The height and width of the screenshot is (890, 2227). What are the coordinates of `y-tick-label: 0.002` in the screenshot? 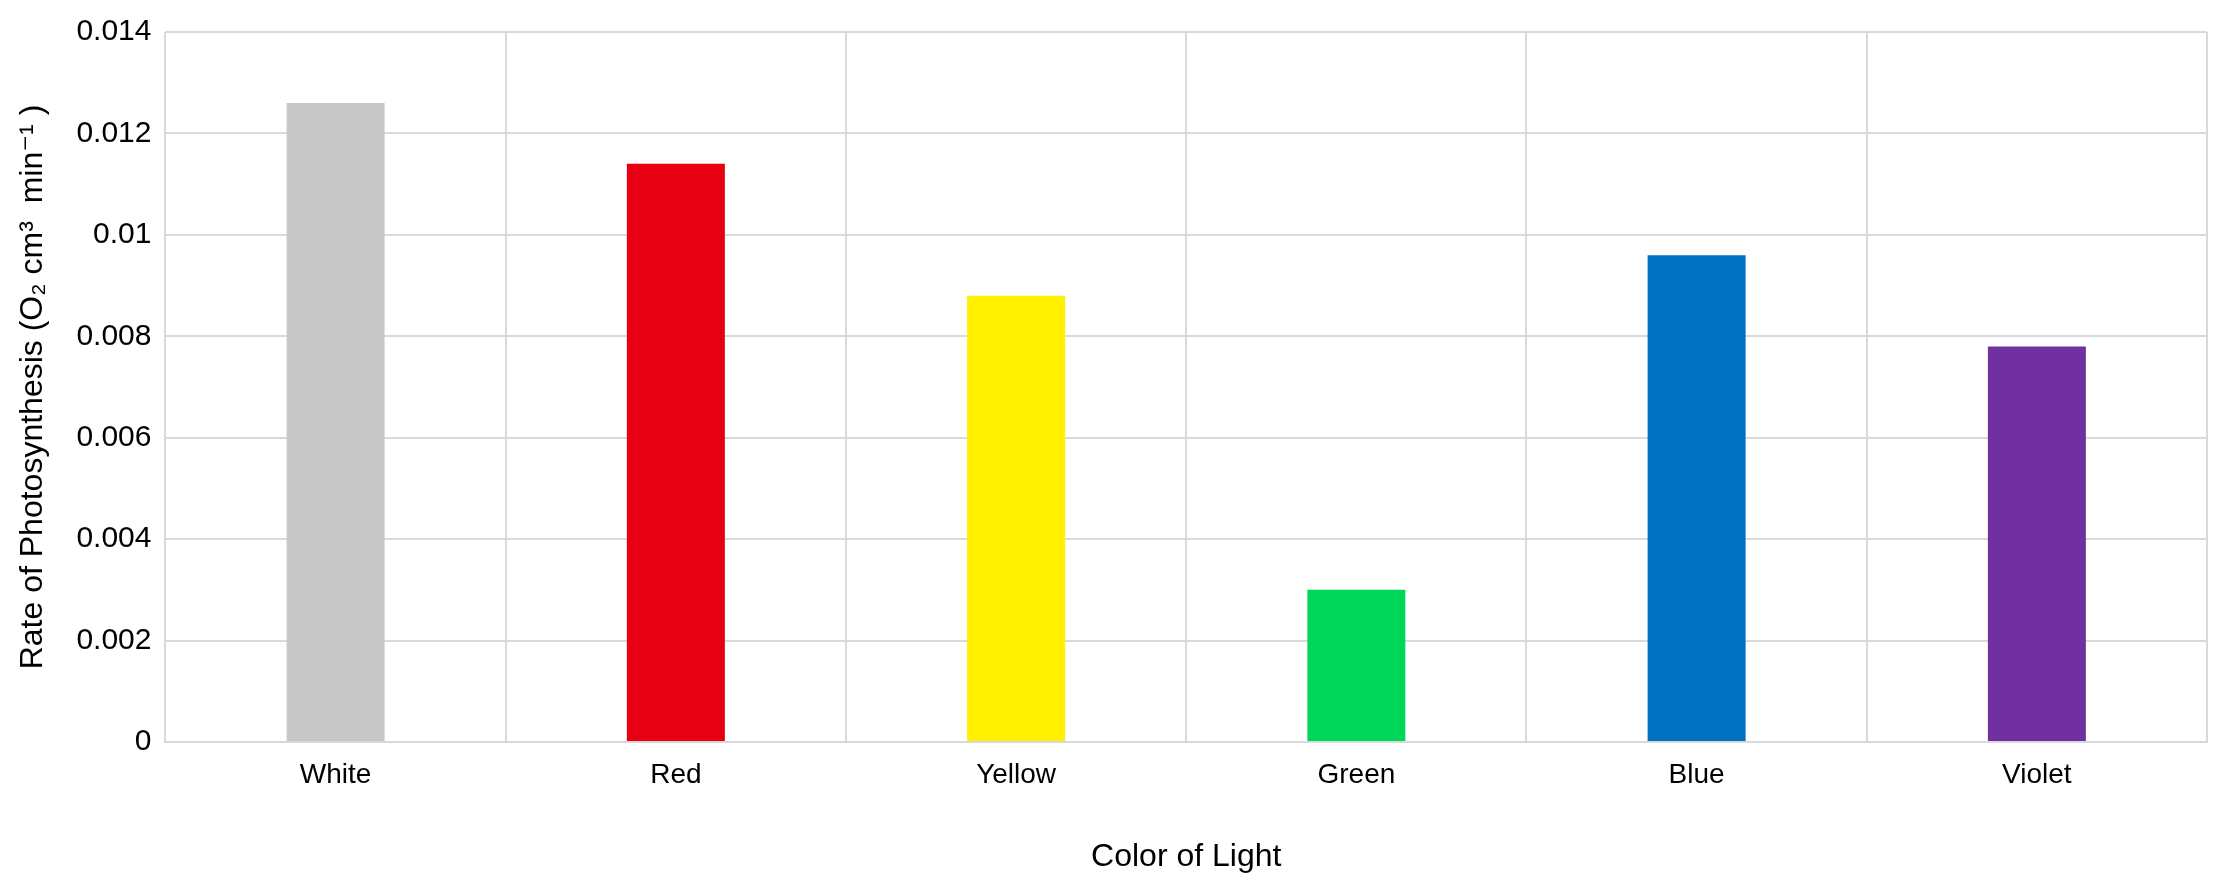 It's located at (114, 638).